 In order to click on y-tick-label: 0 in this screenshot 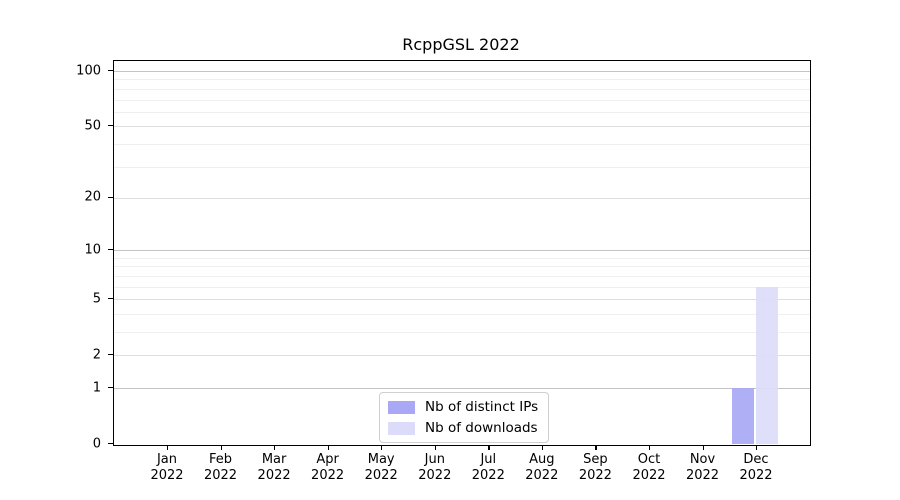, I will do `click(96, 443)`.